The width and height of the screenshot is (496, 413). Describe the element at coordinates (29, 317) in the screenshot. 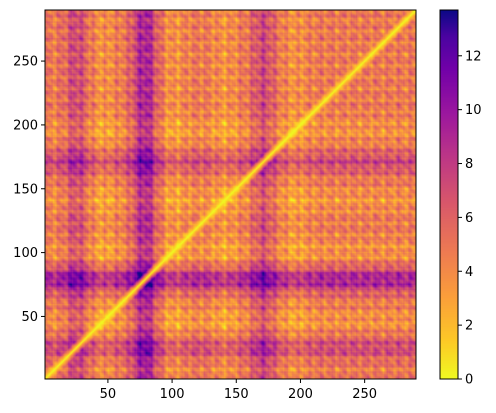

I see `y-tick-label: 50` at that location.